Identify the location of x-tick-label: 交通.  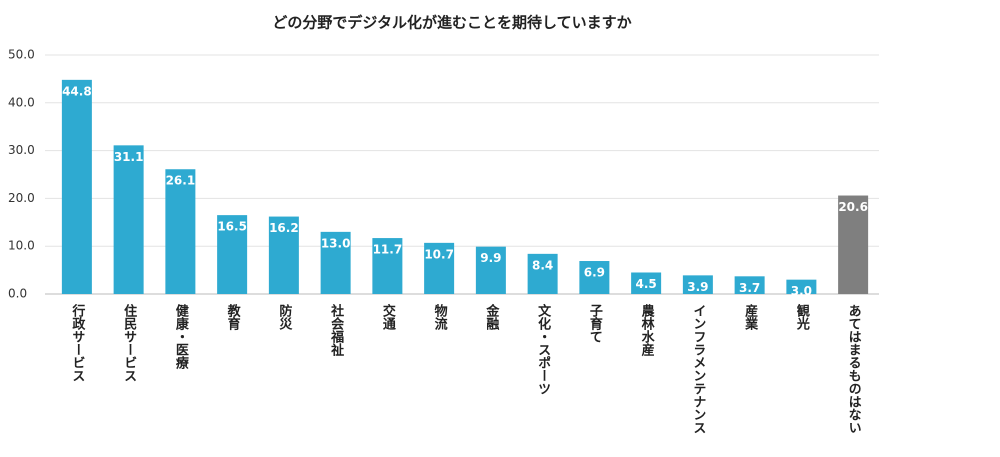
(388, 317).